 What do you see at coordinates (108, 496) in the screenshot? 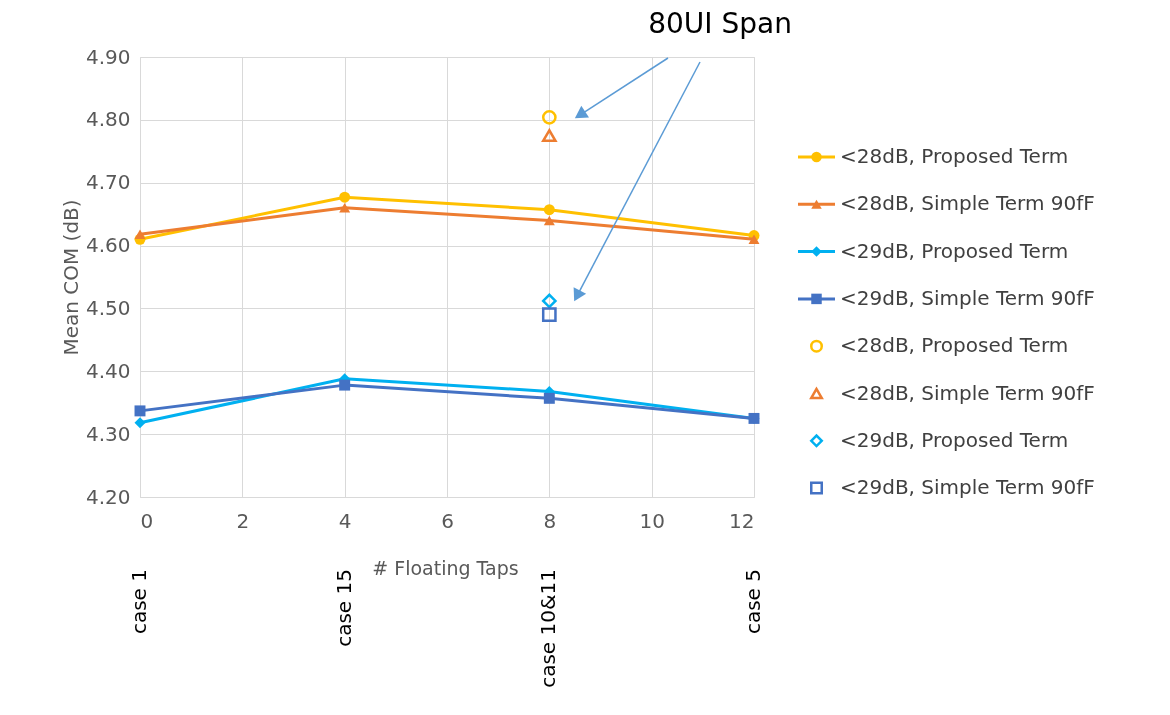
I see `y-tick-label: 4.20` at bounding box center [108, 496].